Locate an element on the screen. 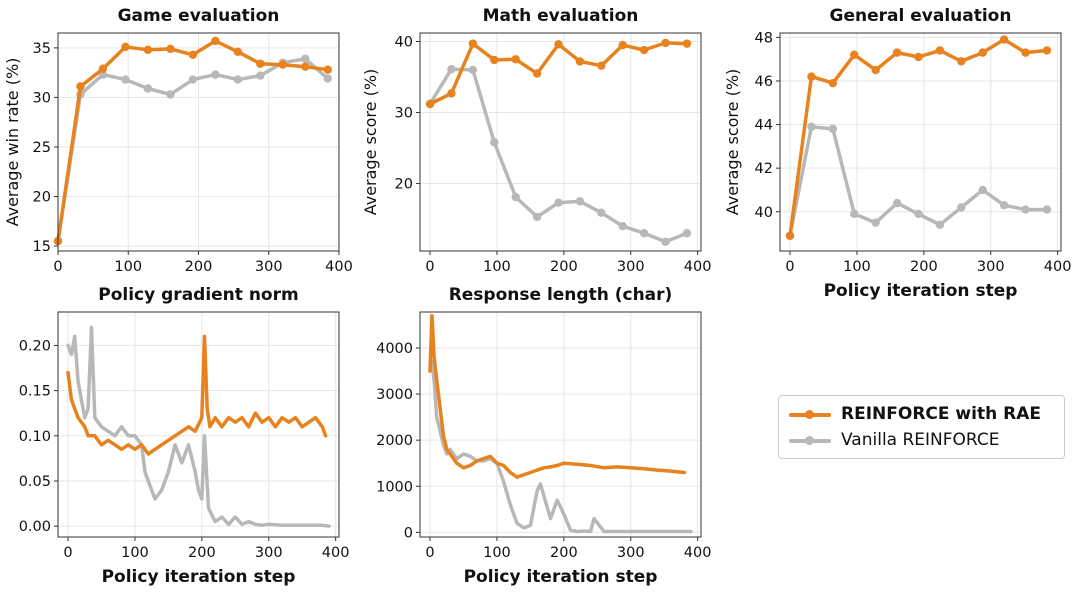 The height and width of the screenshot is (592, 1080). legend: REINFORCE with RAE Vanilla REINFORCE is located at coordinates (921, 427).